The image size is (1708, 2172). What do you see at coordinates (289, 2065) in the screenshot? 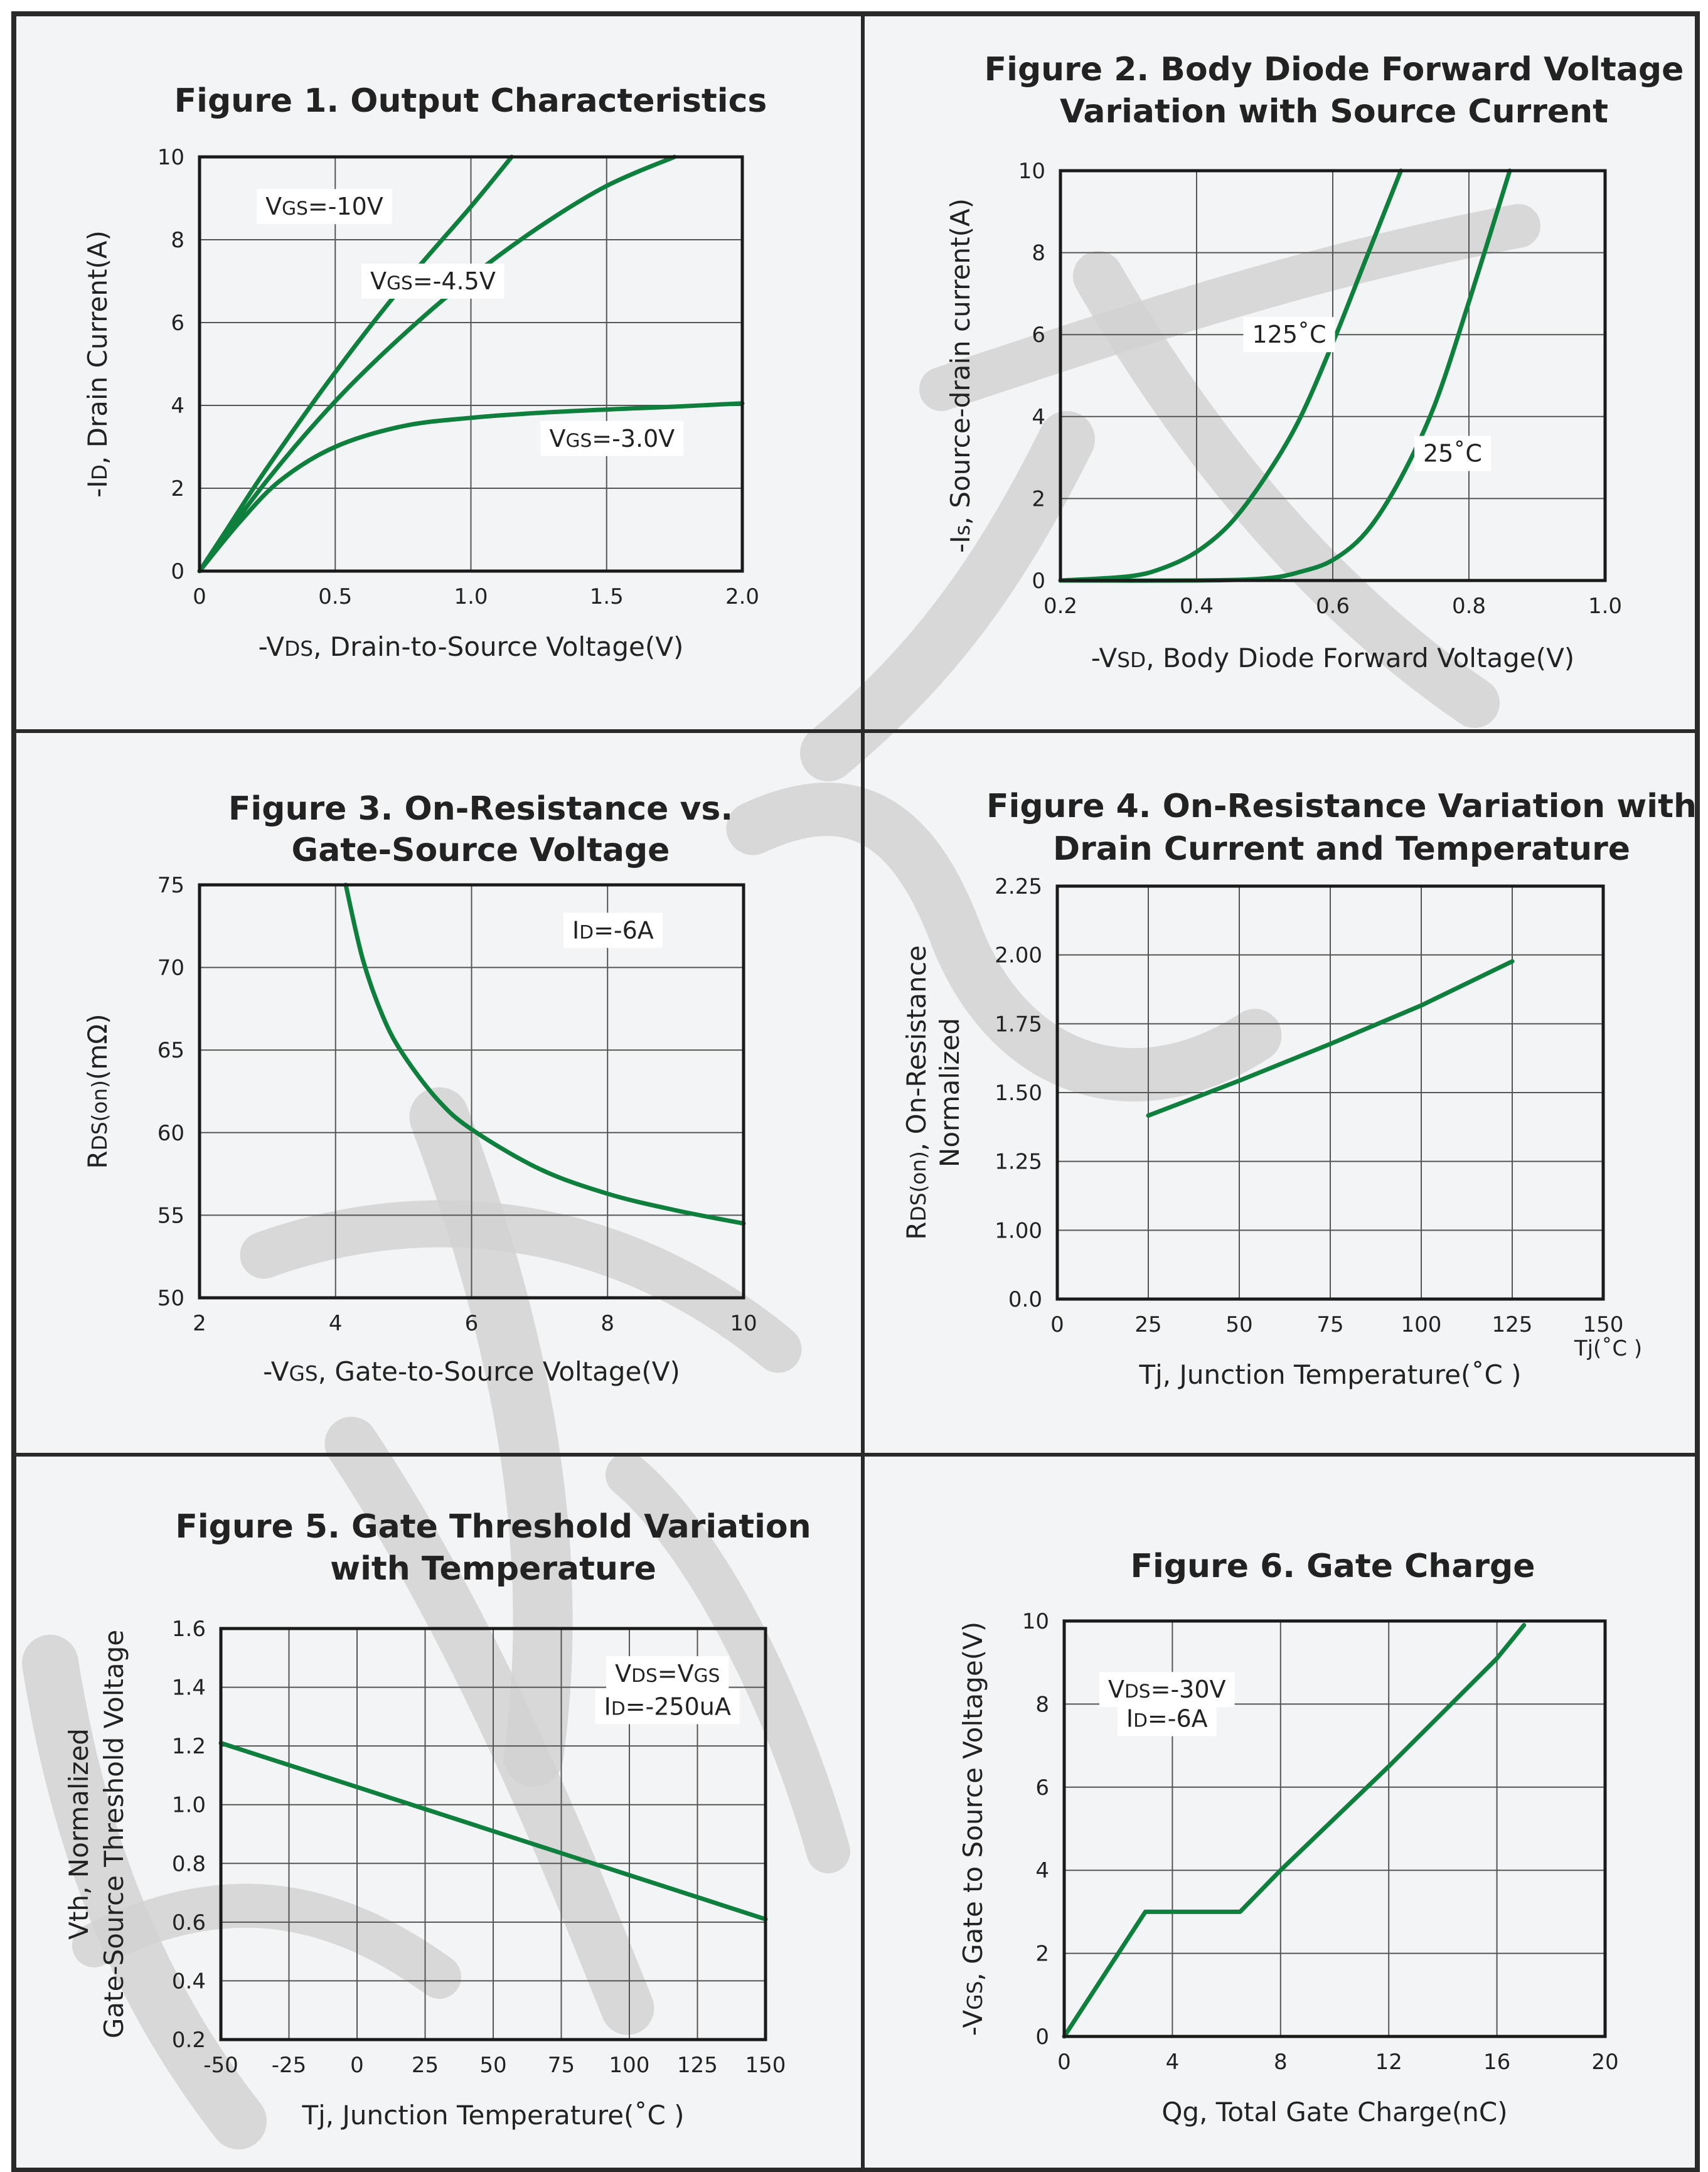
I see `x-tick-label: -25` at bounding box center [289, 2065].